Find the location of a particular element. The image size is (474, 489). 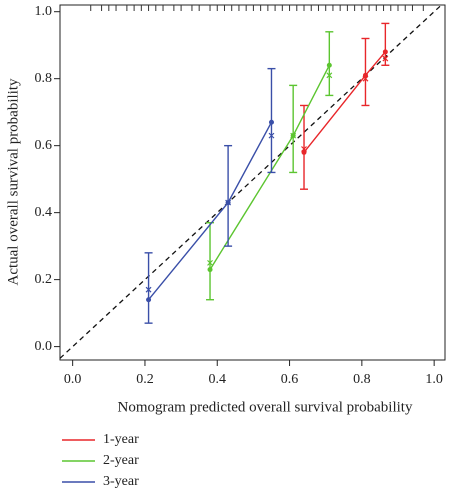

x-tick-label: 0.8 is located at coordinates (362, 379).